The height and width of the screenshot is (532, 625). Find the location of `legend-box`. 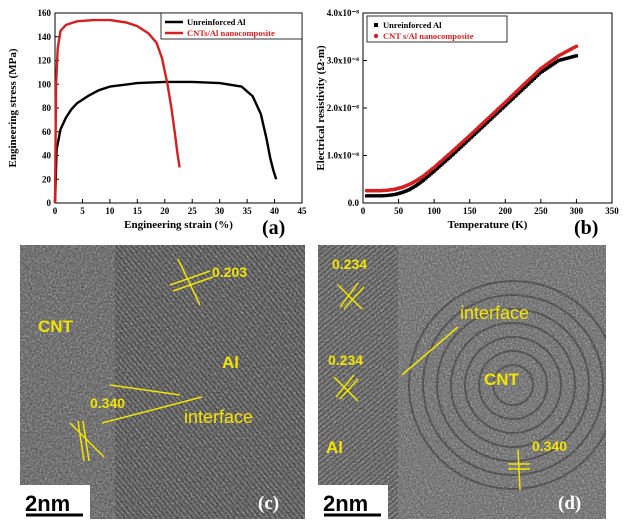

legend-box is located at coordinates (437, 29).